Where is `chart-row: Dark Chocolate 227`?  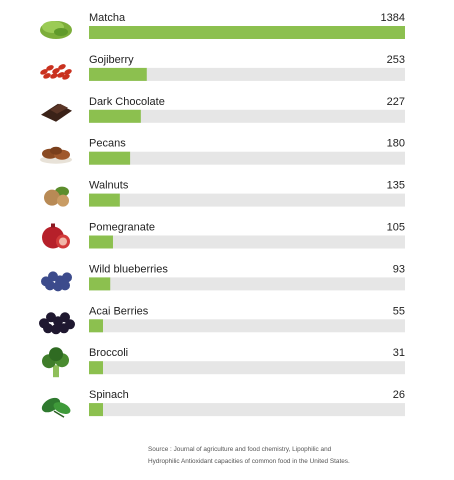
chart-row: Dark Chocolate 227 is located at coordinates (223, 109).